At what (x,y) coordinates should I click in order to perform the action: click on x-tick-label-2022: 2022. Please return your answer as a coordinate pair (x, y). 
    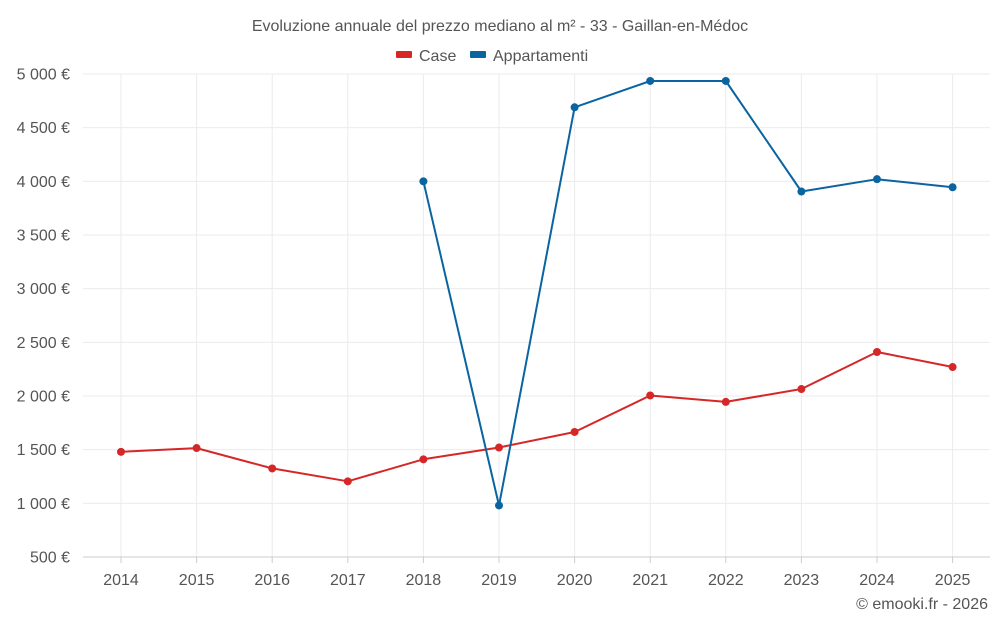
    Looking at the image, I should click on (726, 580).